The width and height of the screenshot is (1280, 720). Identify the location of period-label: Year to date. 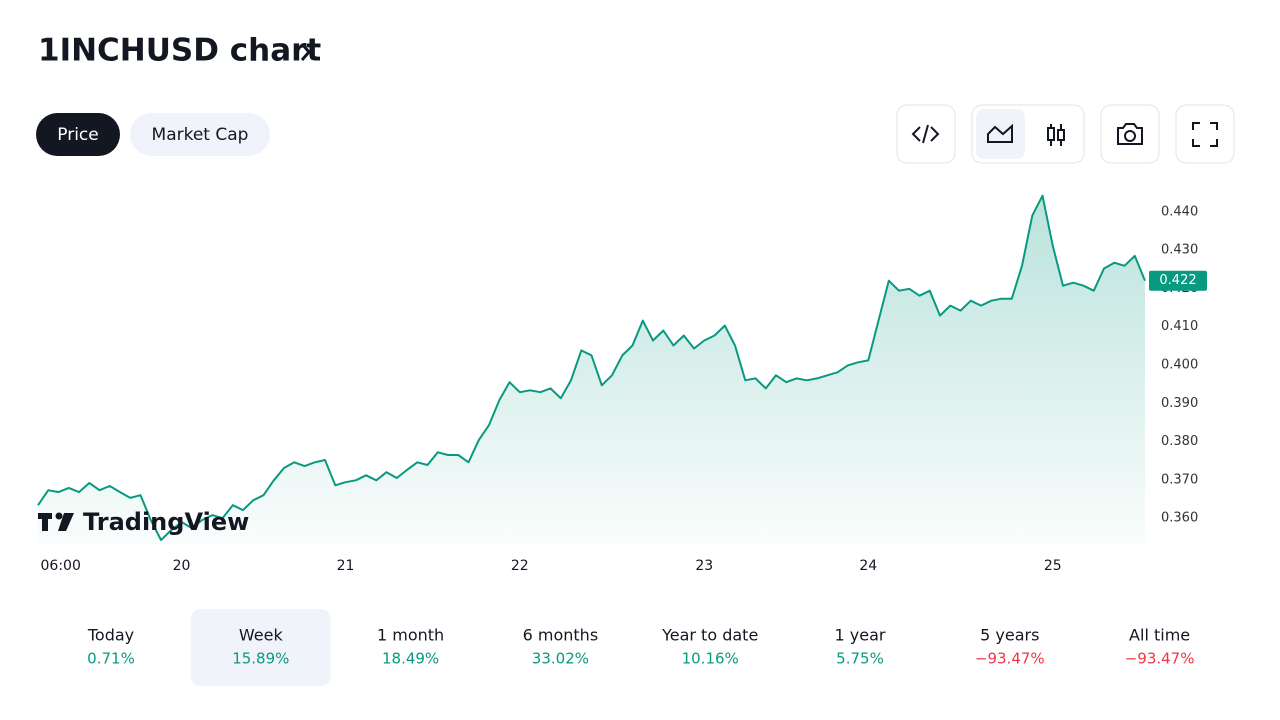
(709, 635).